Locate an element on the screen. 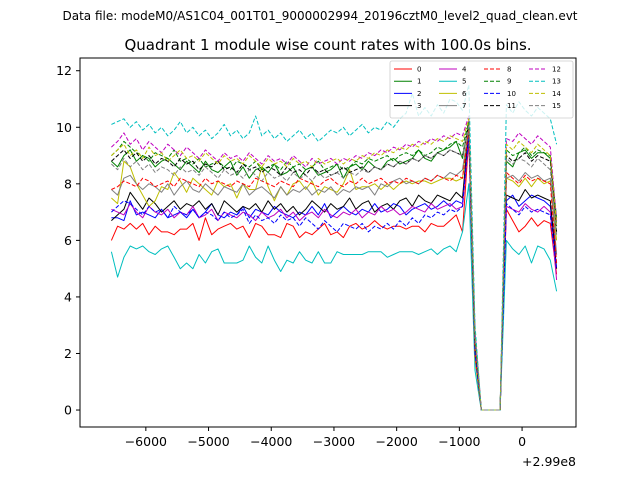  y-tick-label: 0 is located at coordinates (68, 410).